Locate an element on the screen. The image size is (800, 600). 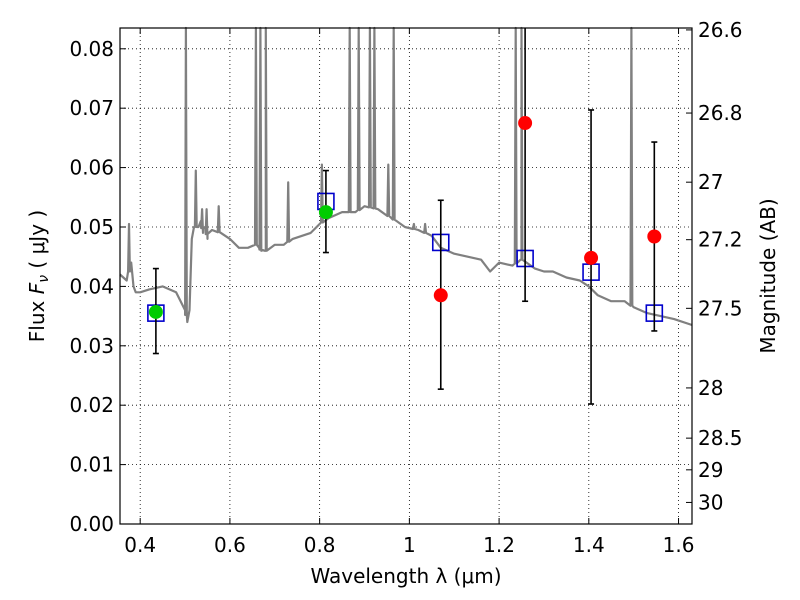
y-tick-label: 0.02 is located at coordinates (91, 405).